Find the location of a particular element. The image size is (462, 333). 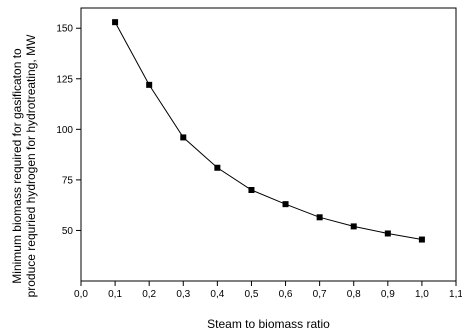

y-tick-label: 125 is located at coordinates (64, 79).